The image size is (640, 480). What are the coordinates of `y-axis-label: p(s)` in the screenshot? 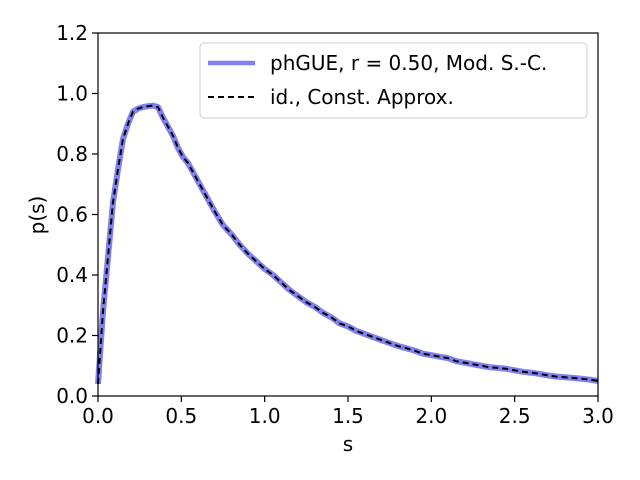 It's located at (37, 215).